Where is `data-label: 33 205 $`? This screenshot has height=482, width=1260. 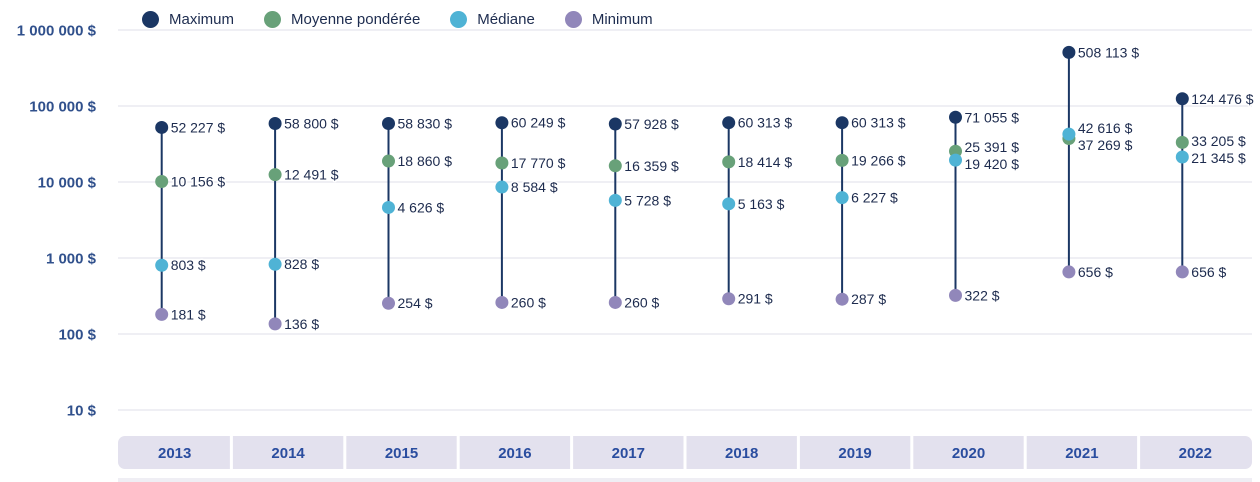 data-label: 33 205 $ is located at coordinates (1218, 141).